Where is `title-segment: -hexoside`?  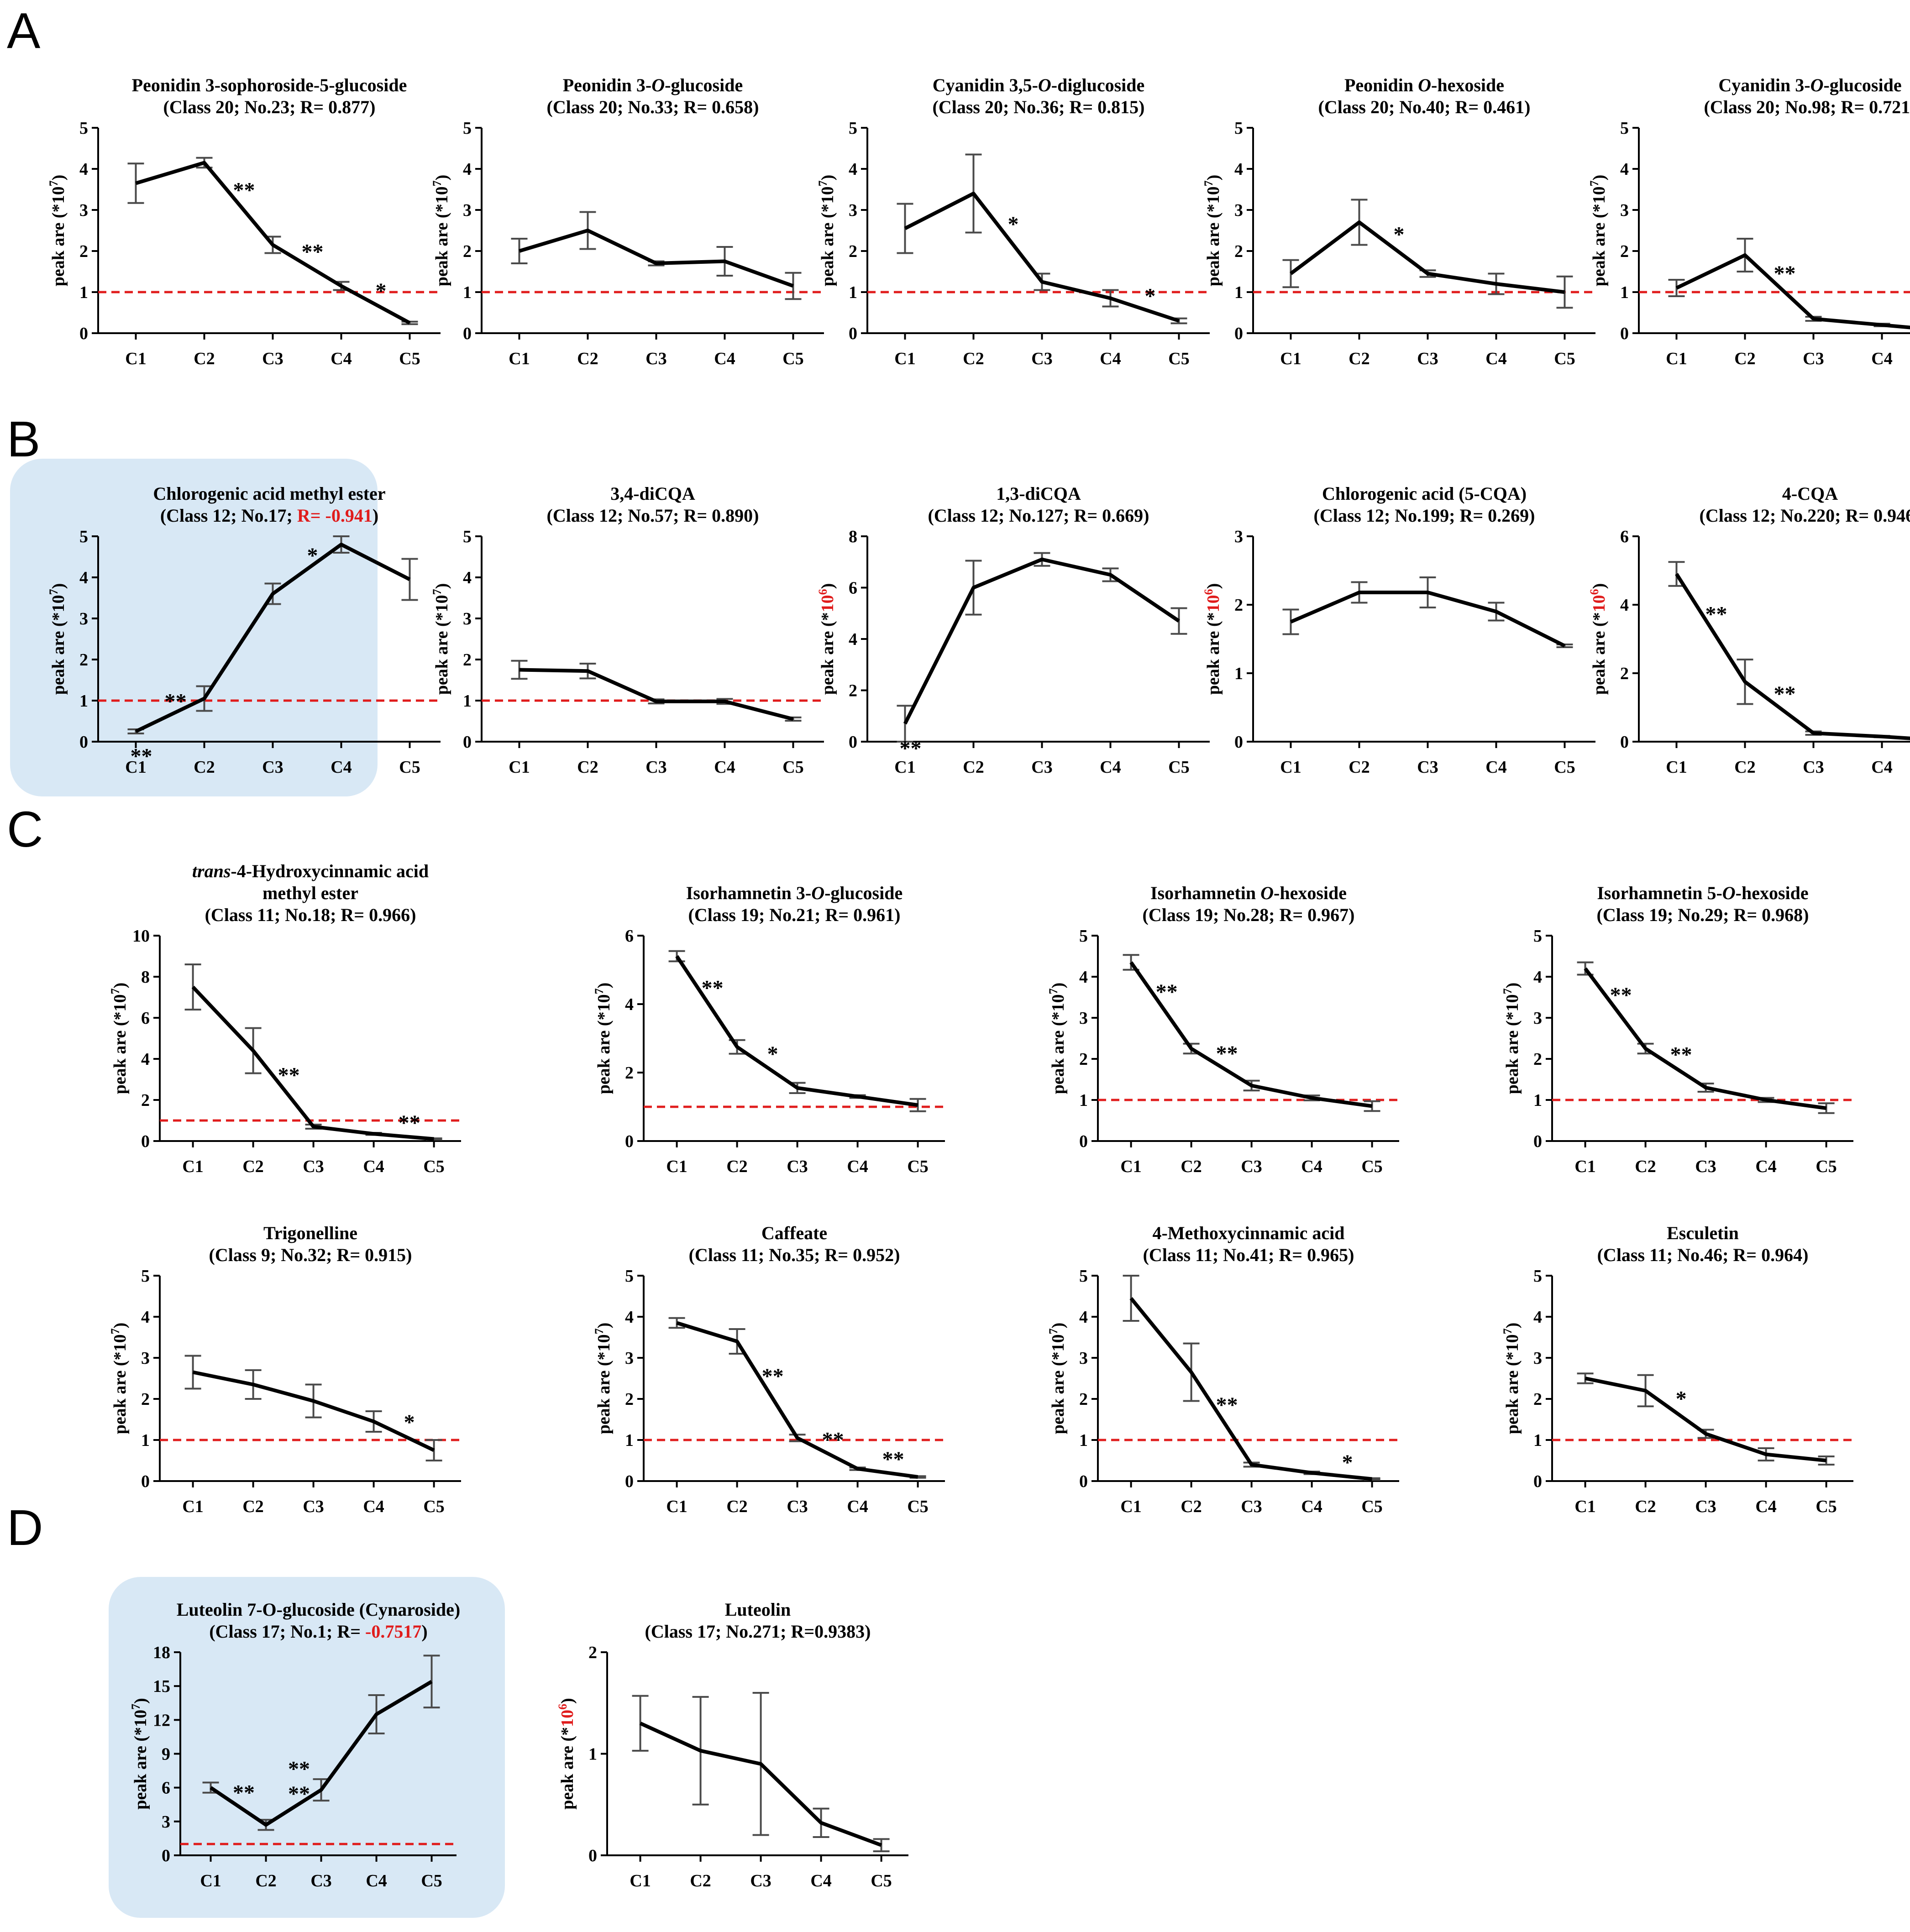 title-segment: -hexoside is located at coordinates (1310, 893).